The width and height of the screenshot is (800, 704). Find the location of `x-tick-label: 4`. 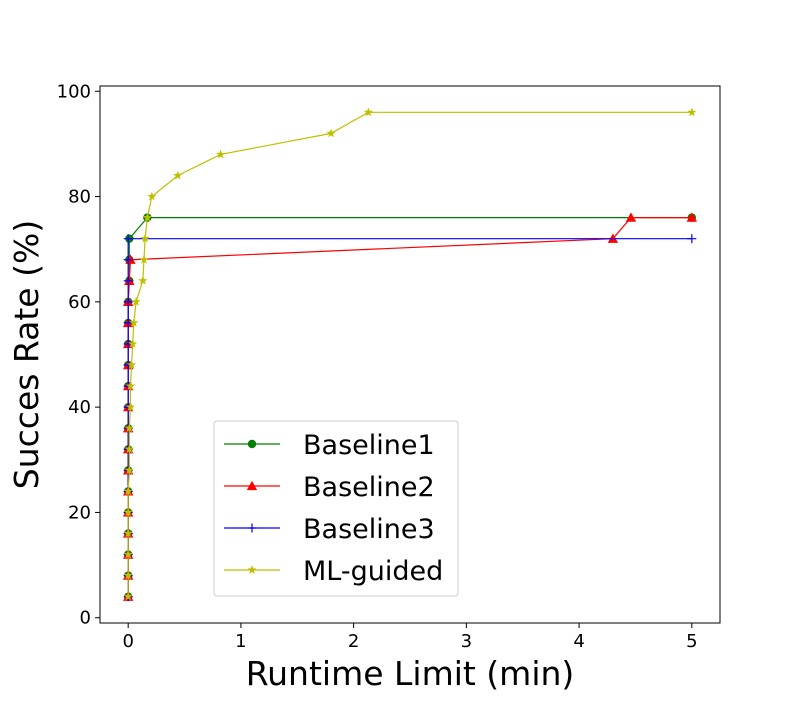

x-tick-label: 4 is located at coordinates (578, 641).